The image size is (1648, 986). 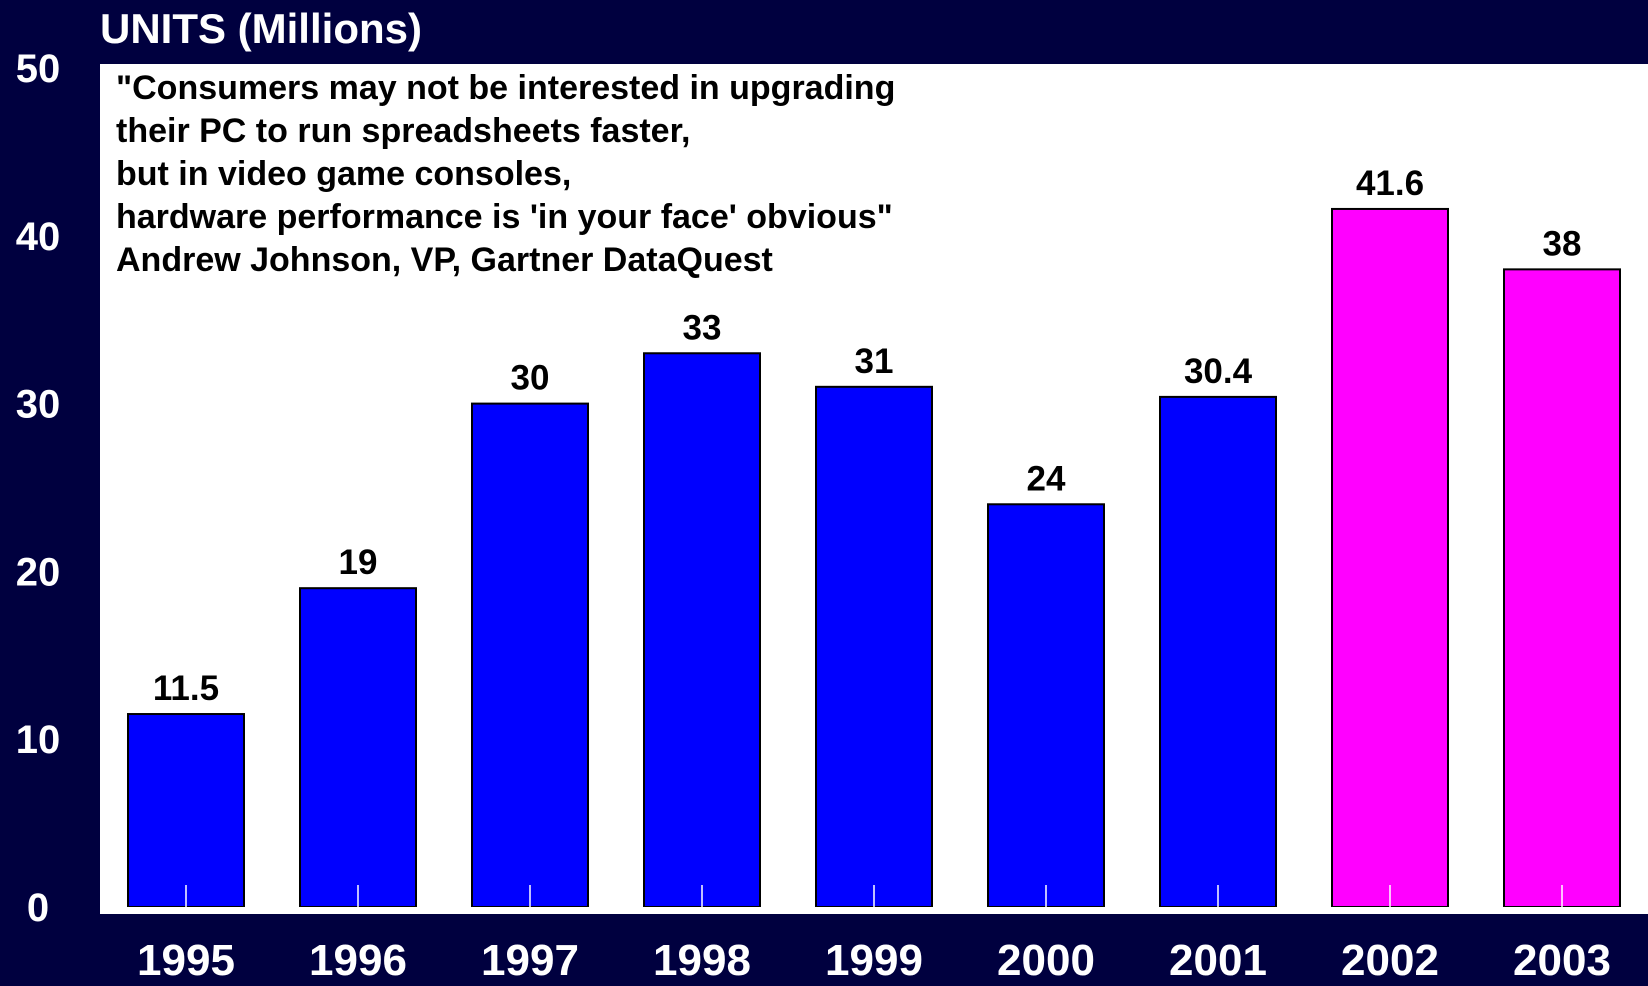 I want to click on data-label-2000: 24, so click(x=1046, y=478).